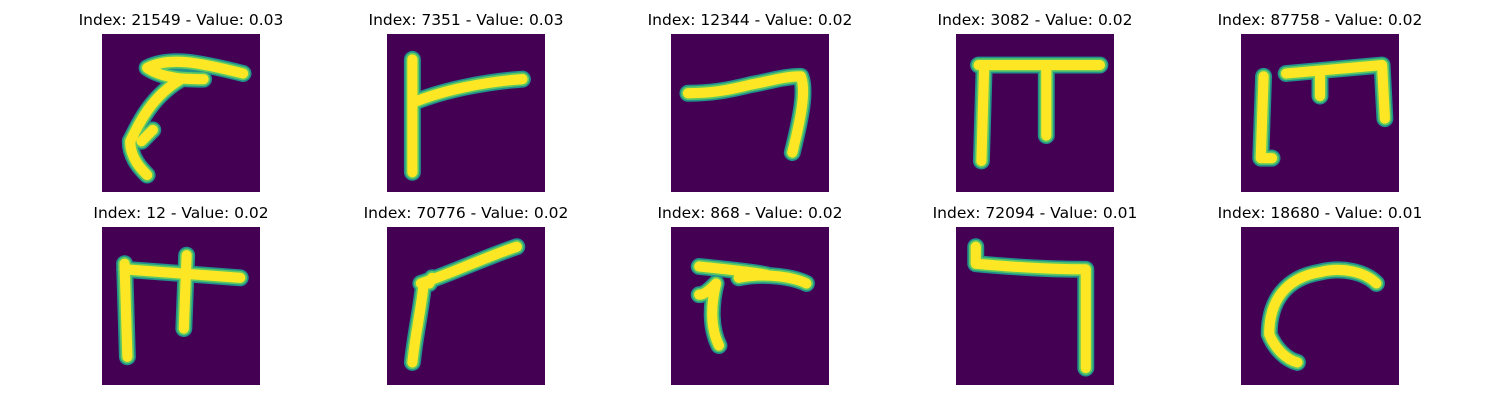  I want to click on panel-title-9: Index: 72094 - Value: 0.01, so click(1035, 213).